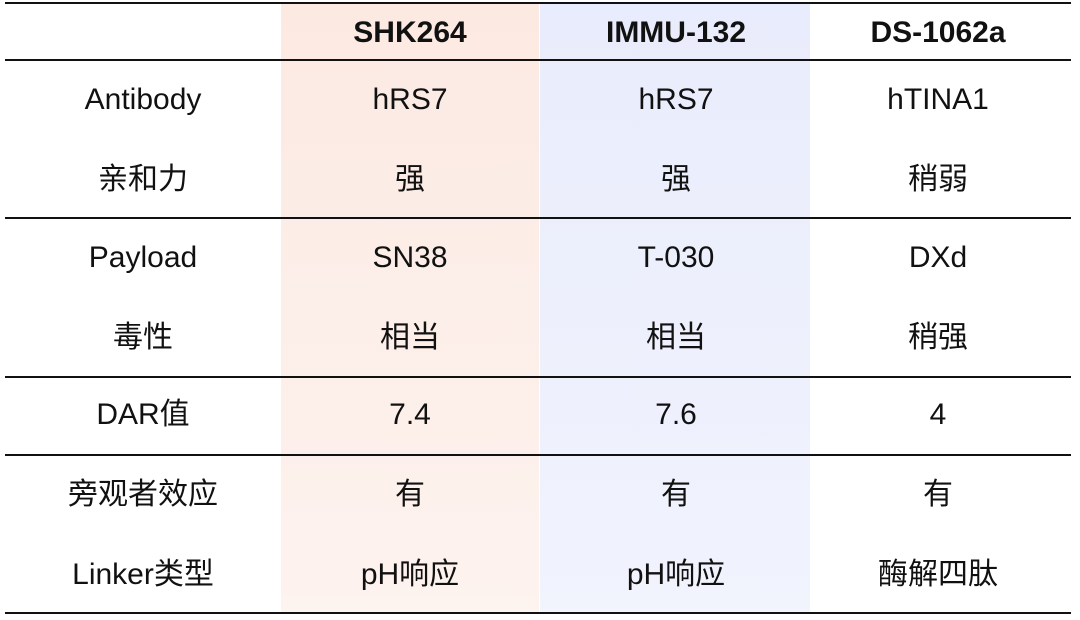 This screenshot has width=1080, height=620. I want to click on cell-value: 4, so click(938, 414).